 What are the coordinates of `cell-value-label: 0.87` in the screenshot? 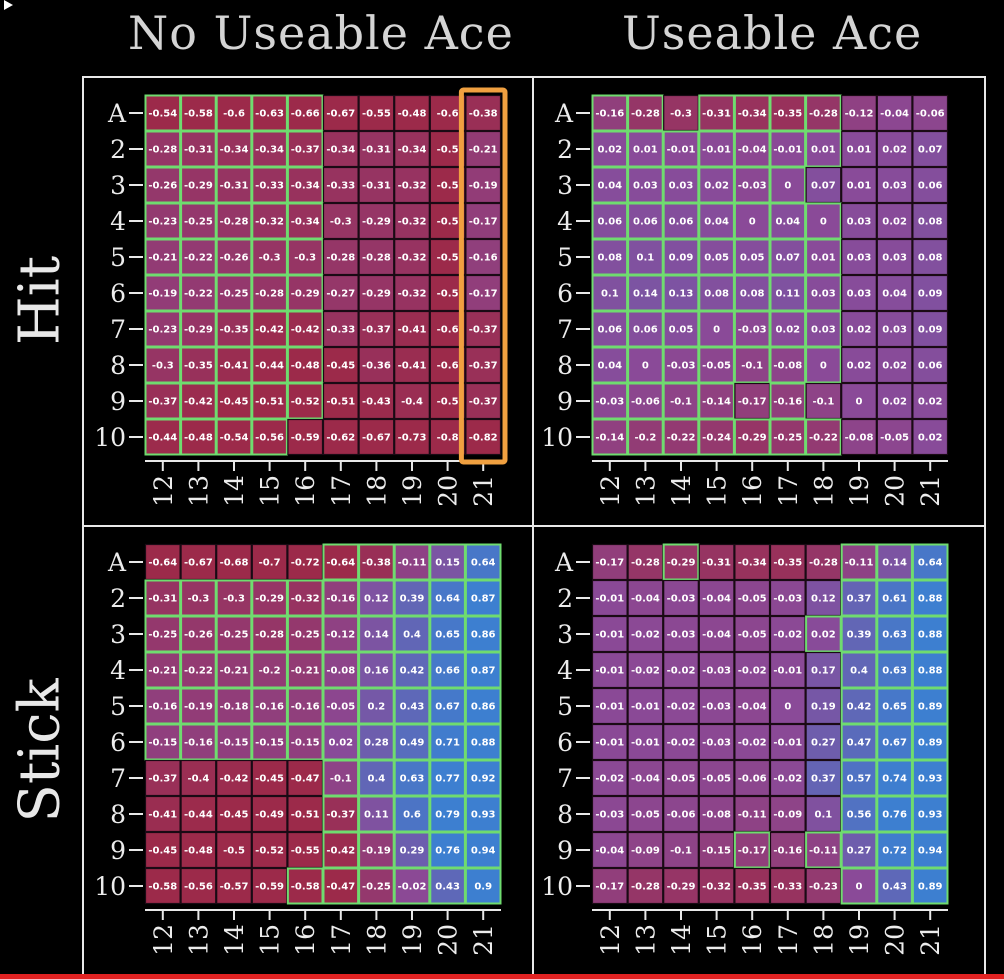 It's located at (483, 671).